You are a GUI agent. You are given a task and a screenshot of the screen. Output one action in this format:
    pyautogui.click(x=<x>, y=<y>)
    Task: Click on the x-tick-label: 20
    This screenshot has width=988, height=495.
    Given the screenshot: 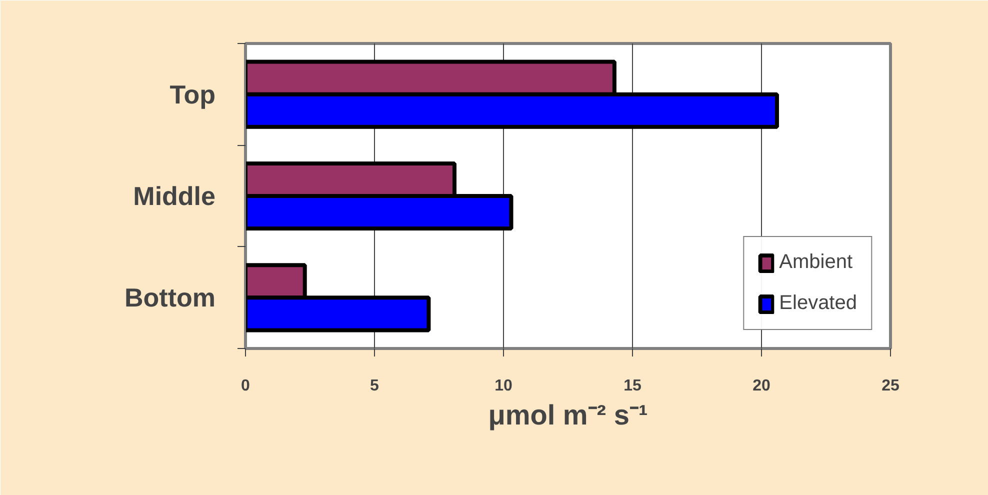 What is the action you would take?
    pyautogui.click(x=761, y=386)
    